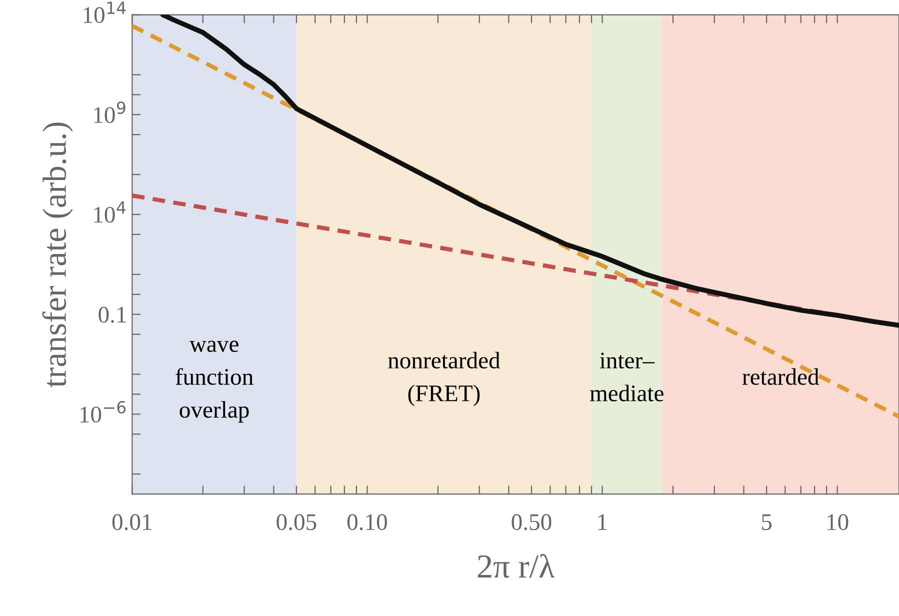 The width and height of the screenshot is (899, 616). I want to click on band-label: retarded, so click(781, 376).